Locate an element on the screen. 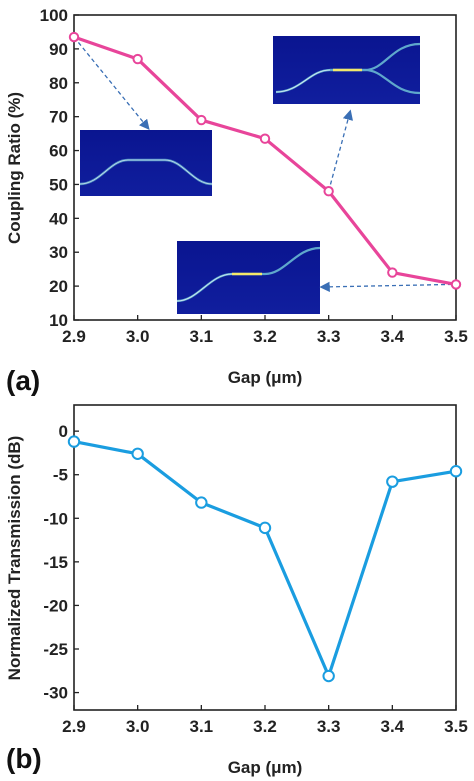 The width and height of the screenshot is (474, 781). y-tick-label: -15 is located at coordinates (55, 562).